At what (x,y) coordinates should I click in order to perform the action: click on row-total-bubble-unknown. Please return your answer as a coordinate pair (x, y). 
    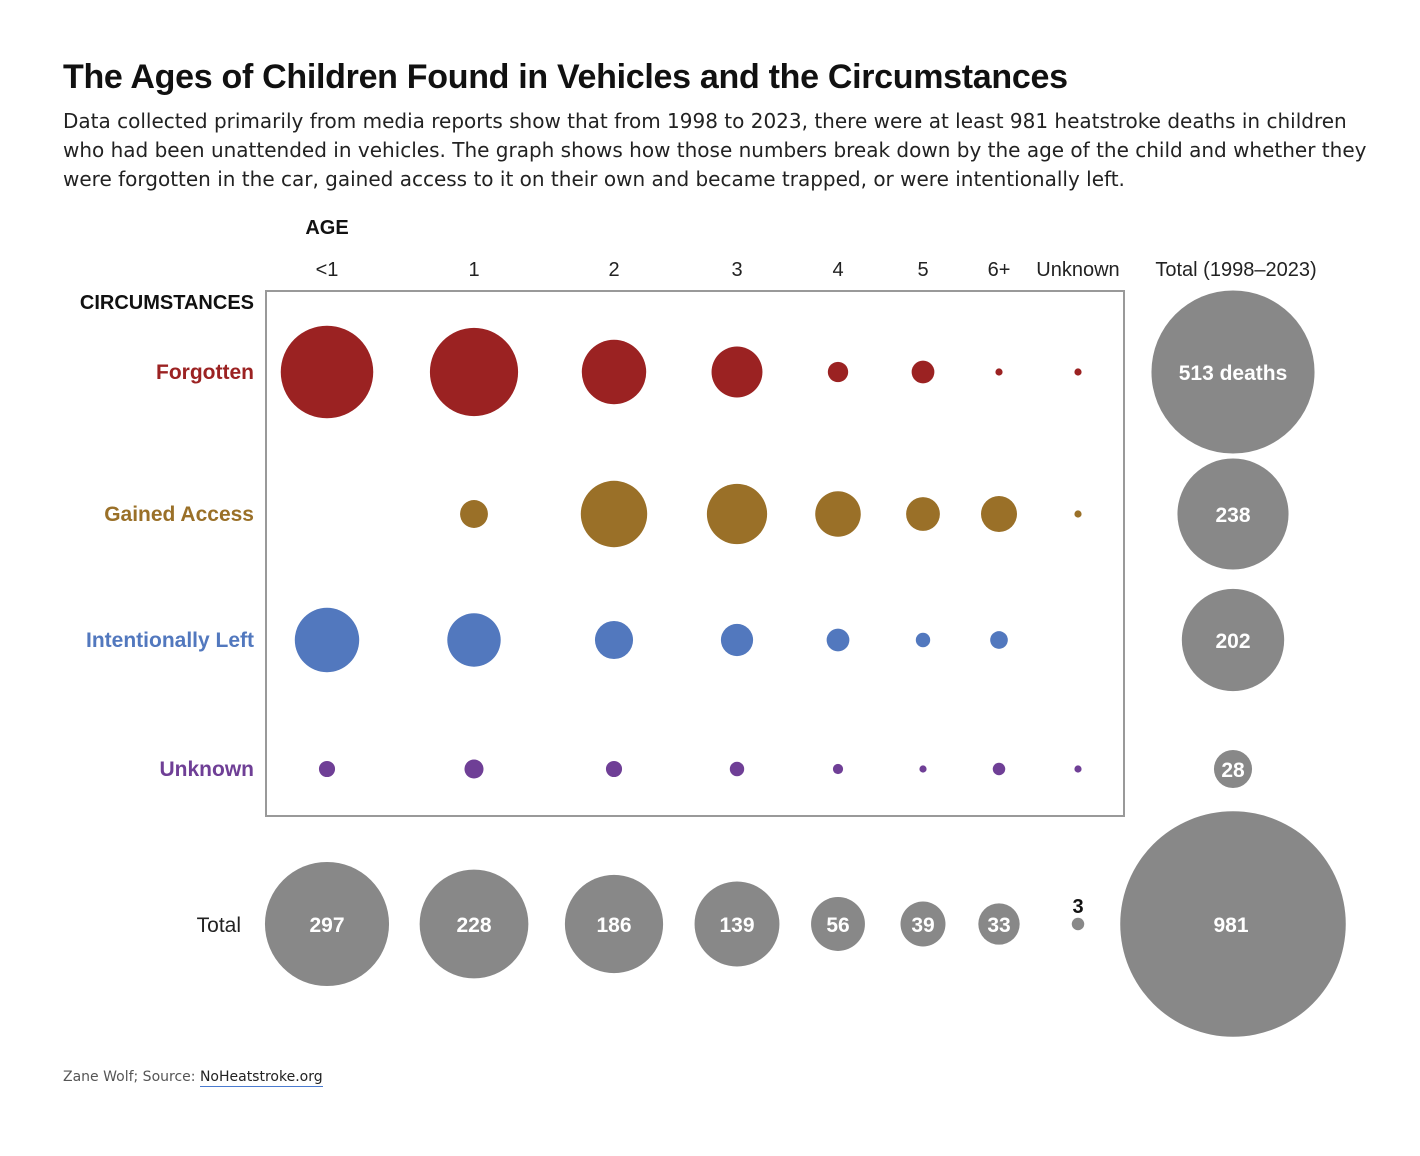
    Looking at the image, I should click on (1233, 769).